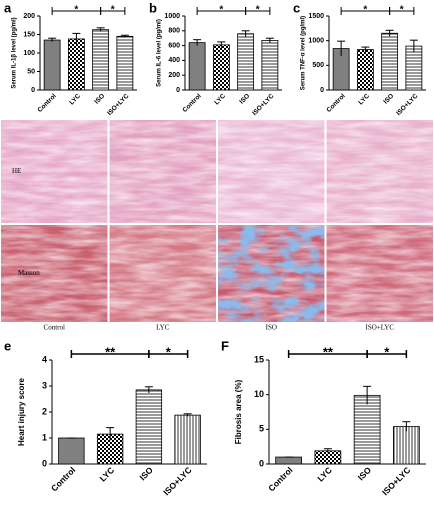 Image resolution: width=434 pixels, height=505 pixels. Describe the element at coordinates (44, 437) in the screenshot. I see `y-tick-label: 1` at that location.